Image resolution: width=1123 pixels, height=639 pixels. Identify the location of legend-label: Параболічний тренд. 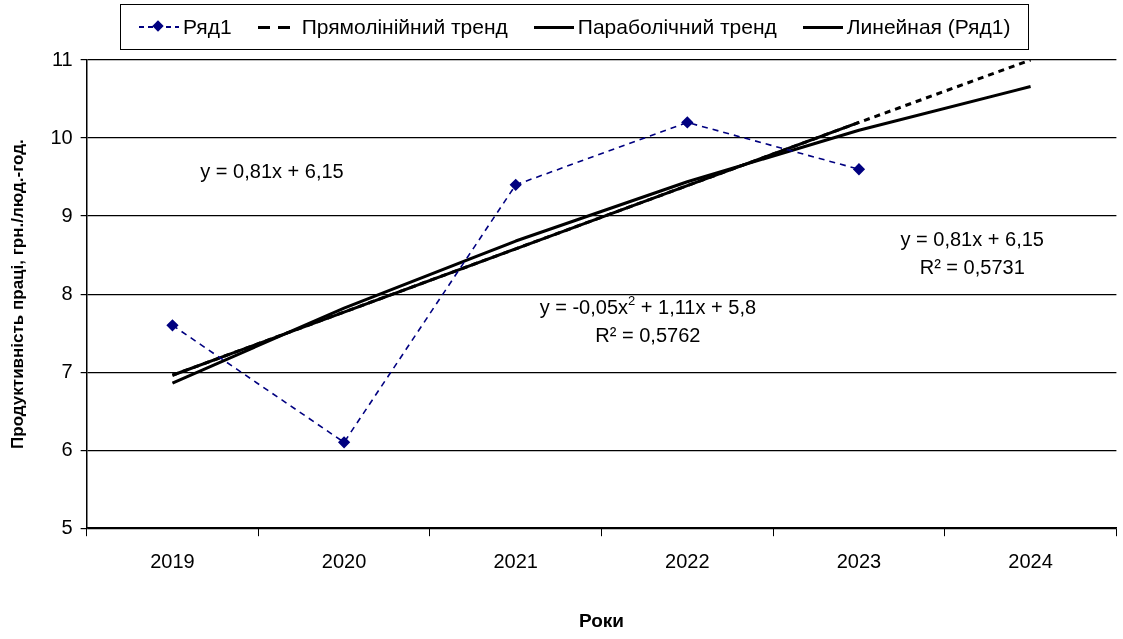
(677, 27).